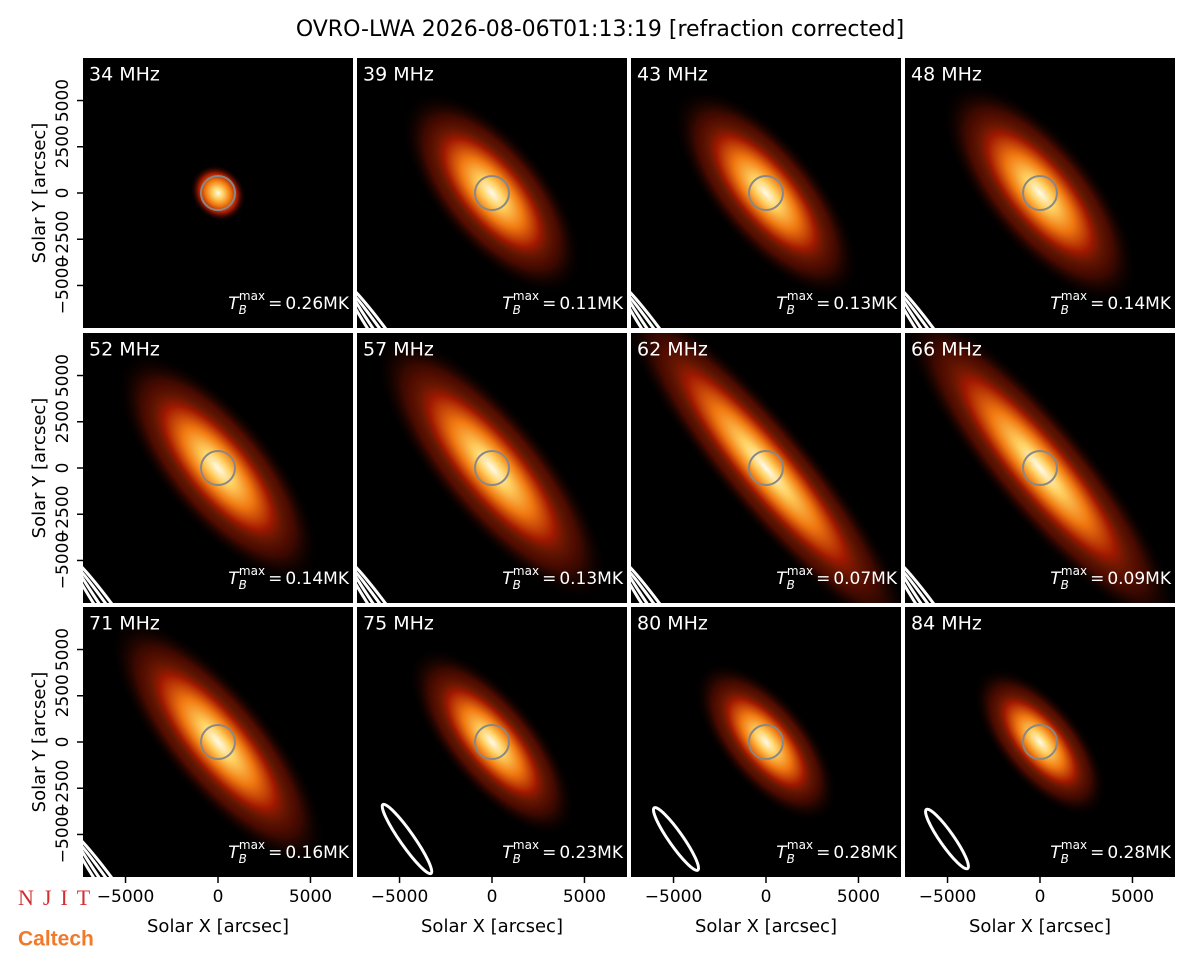  I want to click on panel: 62 MHz TBmax = 0.07MK, so click(766, 468).